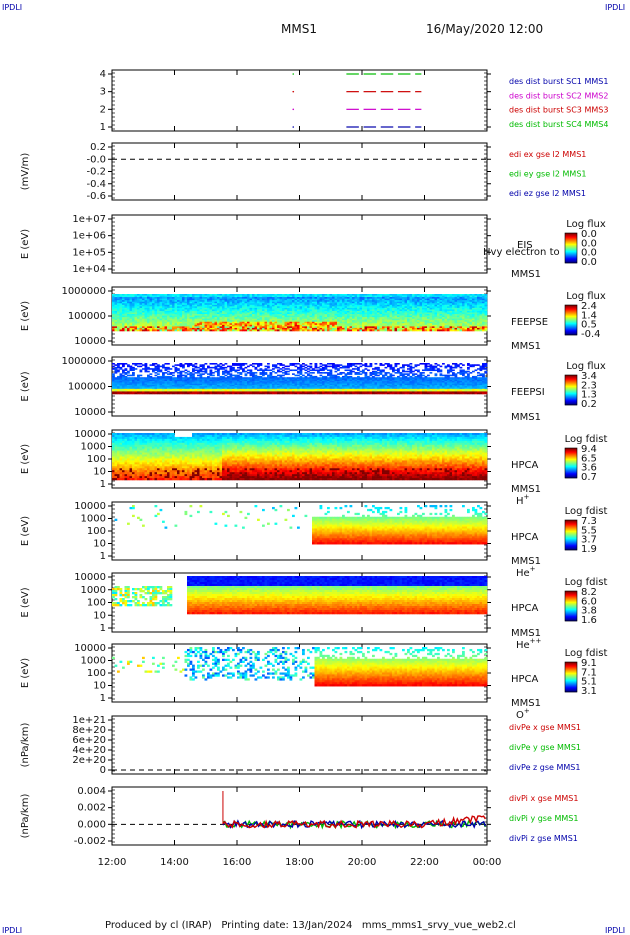  Describe the element at coordinates (87, 316) in the screenshot. I see `y-tick-label: 100000` at that location.